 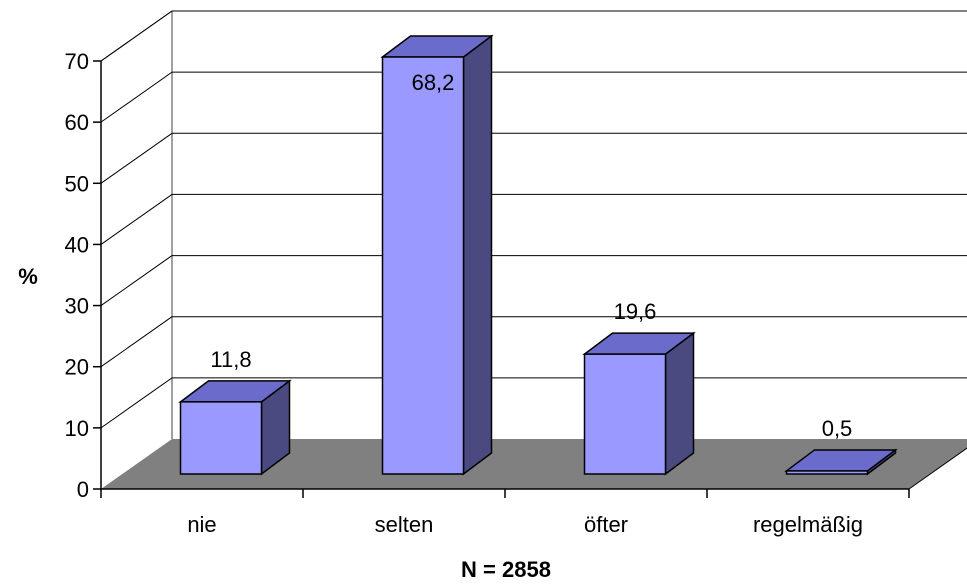 What do you see at coordinates (77, 306) in the screenshot?
I see `y-tick-label: 30` at bounding box center [77, 306].